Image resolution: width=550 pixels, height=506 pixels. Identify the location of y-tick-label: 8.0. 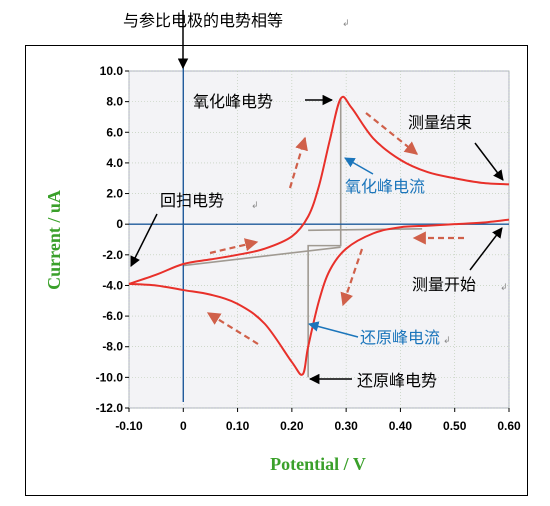
(114, 102).